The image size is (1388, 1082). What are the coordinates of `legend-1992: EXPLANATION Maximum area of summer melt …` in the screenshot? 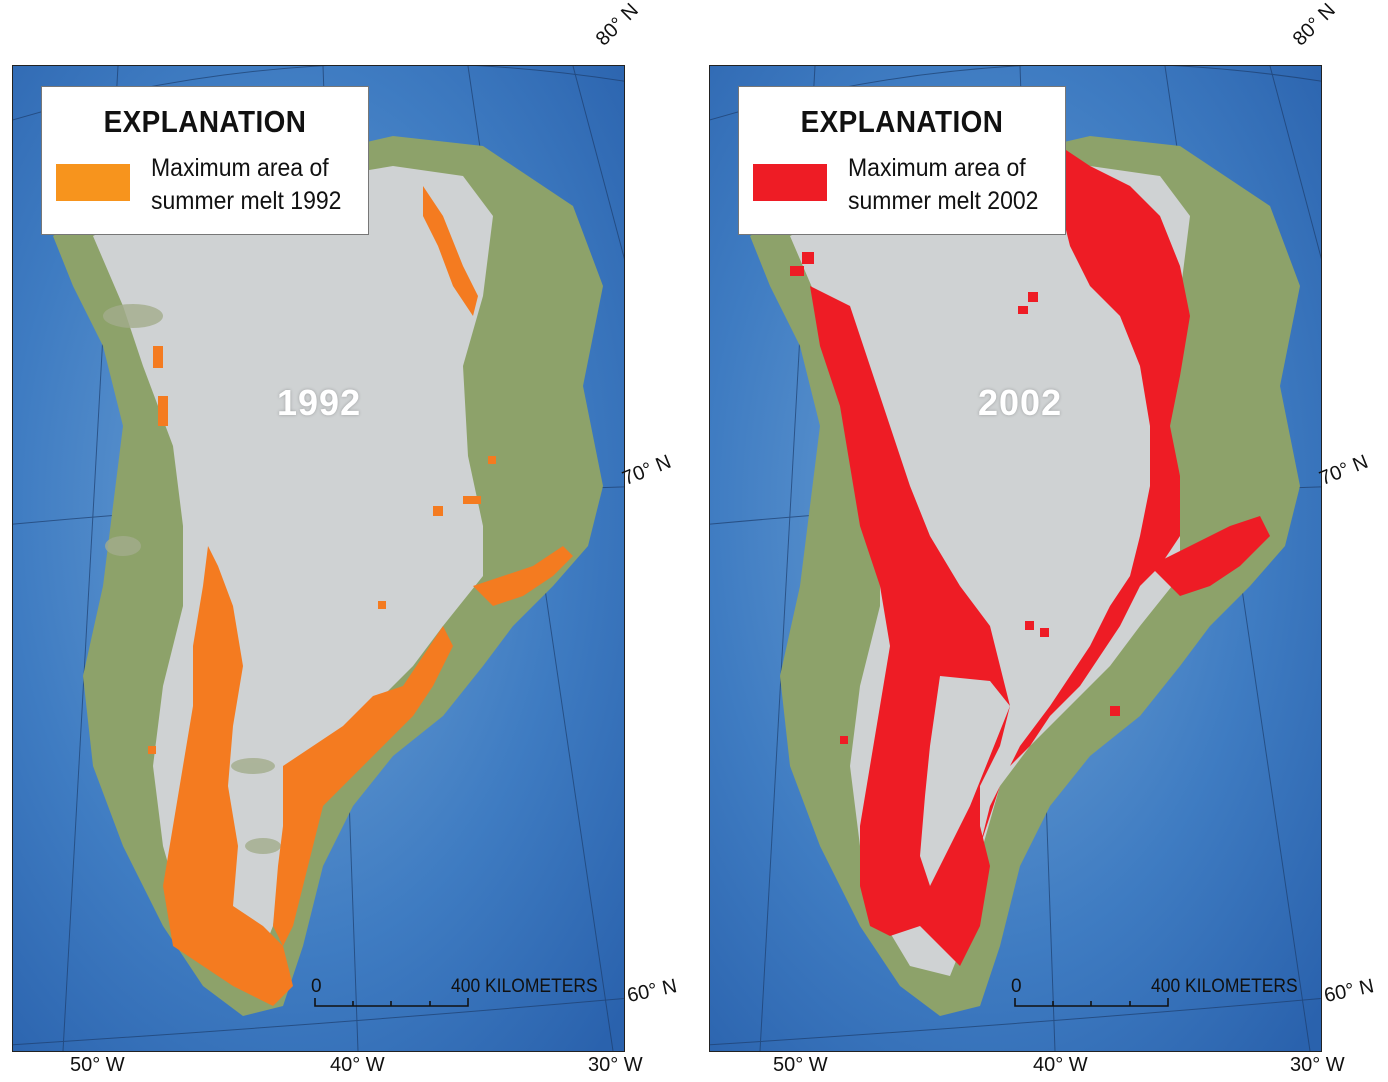 It's located at (205, 160).